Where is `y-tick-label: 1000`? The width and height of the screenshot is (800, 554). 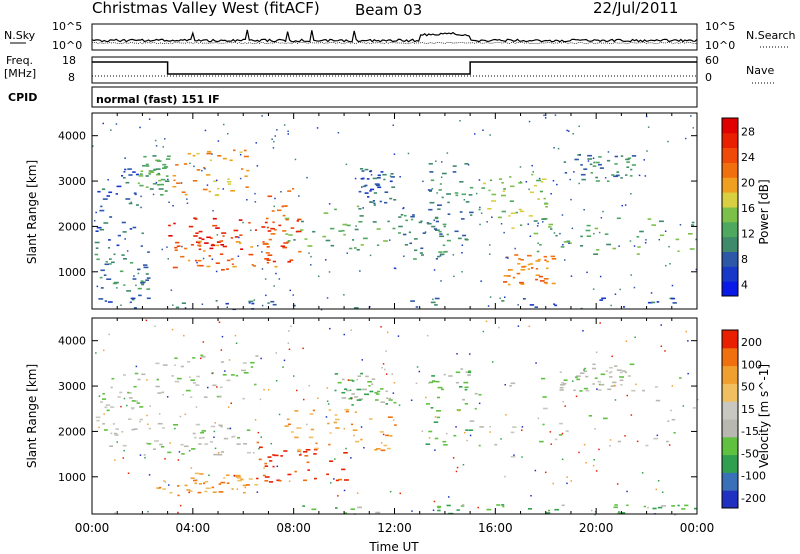
y-tick-label: 1000 is located at coordinates (72, 272).